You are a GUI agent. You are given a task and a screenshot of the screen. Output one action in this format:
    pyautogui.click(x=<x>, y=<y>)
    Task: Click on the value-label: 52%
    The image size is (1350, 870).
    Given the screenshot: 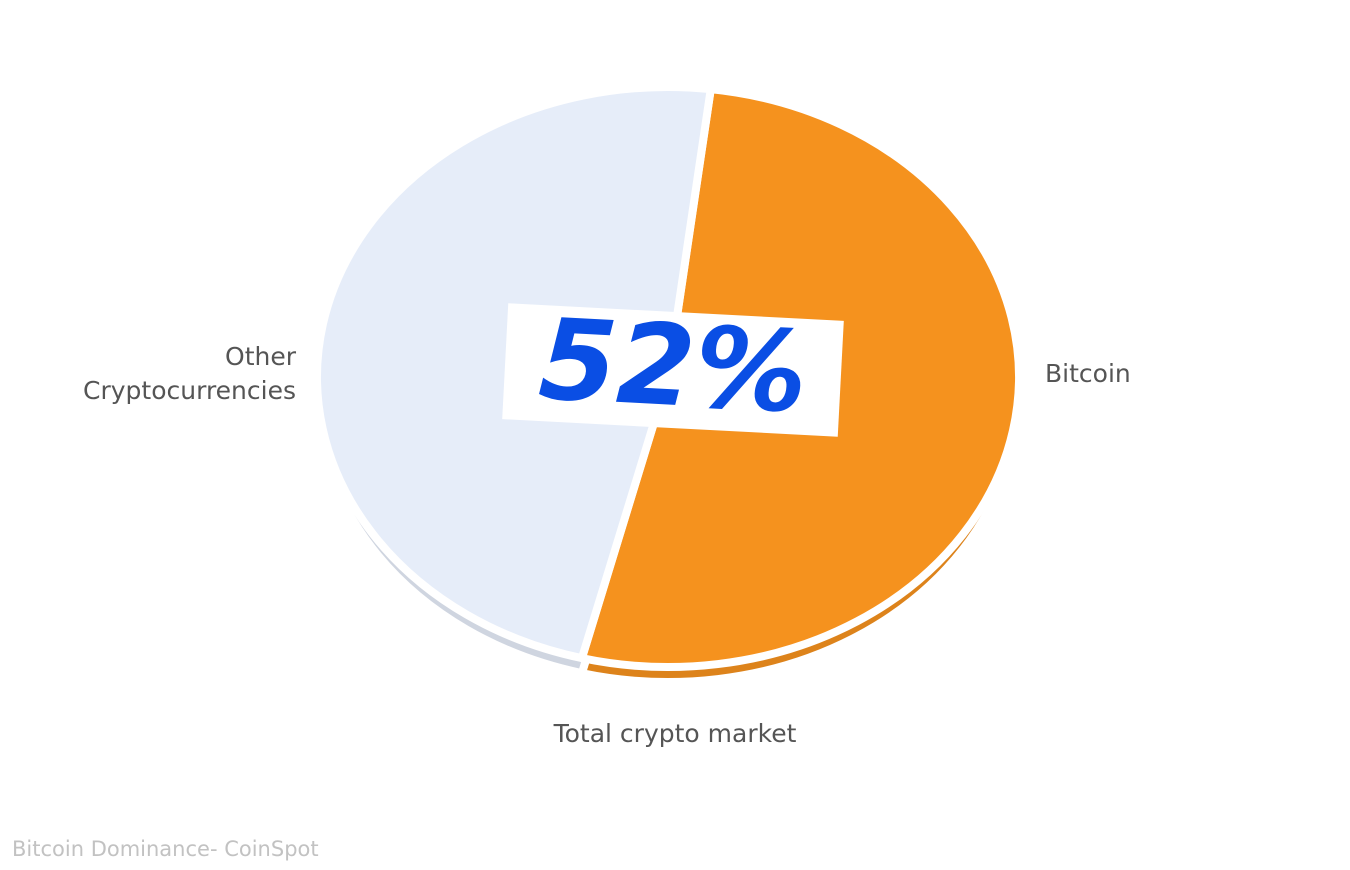 What is the action you would take?
    pyautogui.click(x=673, y=367)
    